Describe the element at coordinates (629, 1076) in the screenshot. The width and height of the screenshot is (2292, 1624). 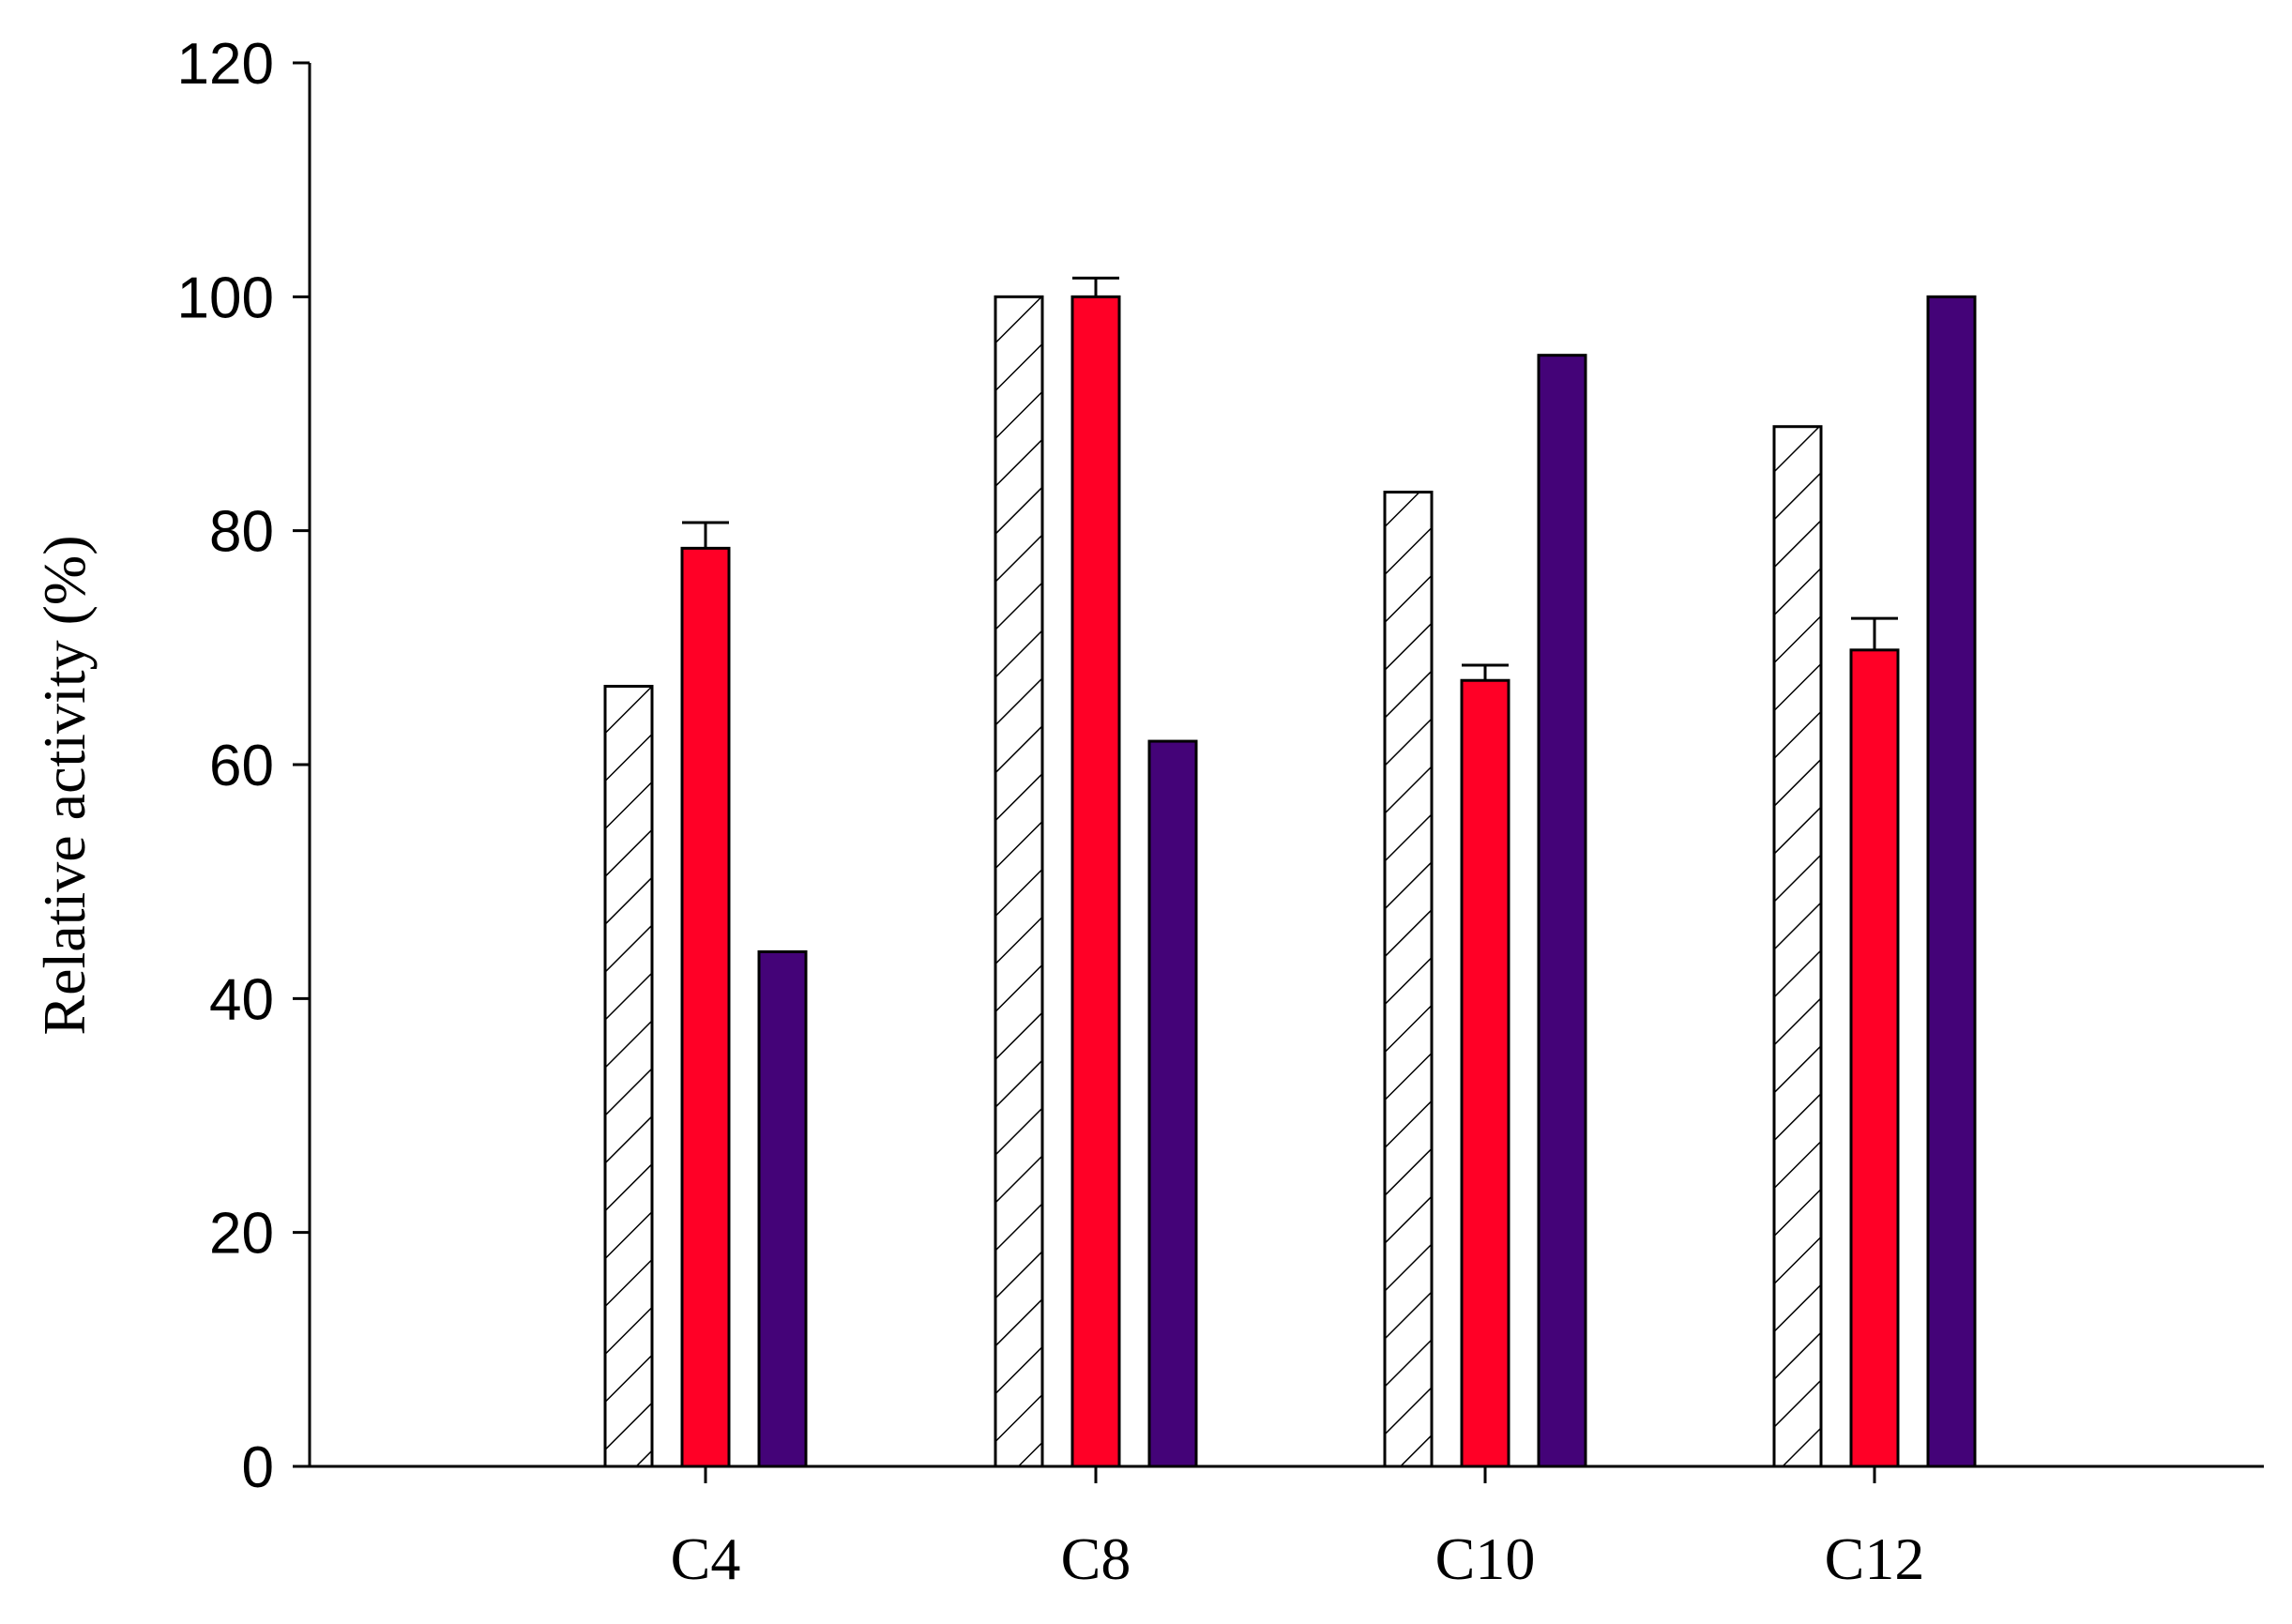
I see `bar-series-1-c4` at that location.